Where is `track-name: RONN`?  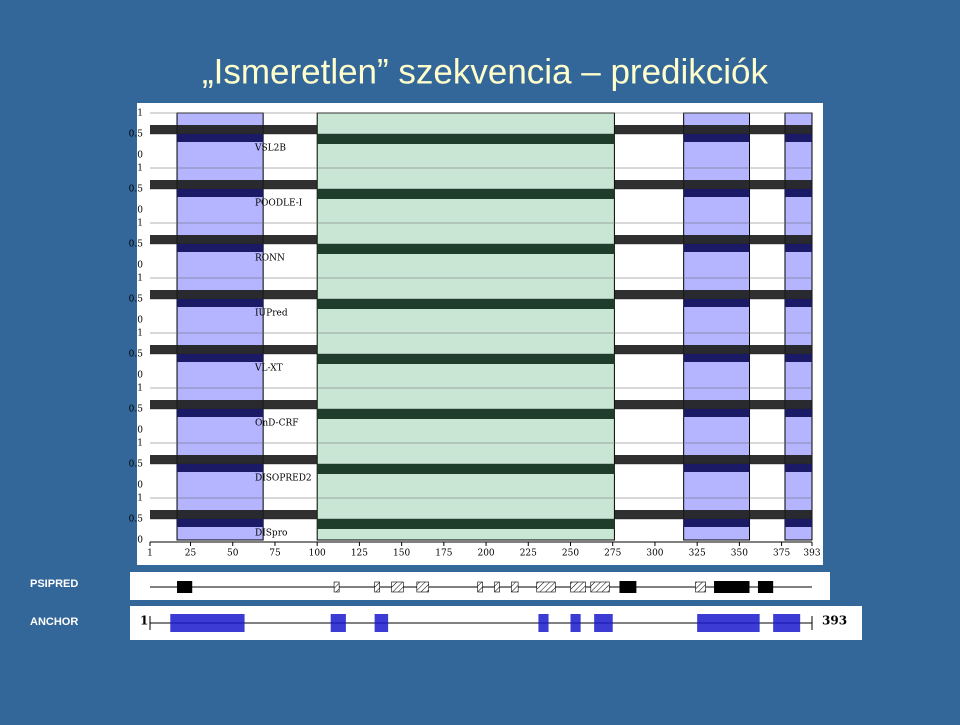
track-name: RONN is located at coordinates (270, 259).